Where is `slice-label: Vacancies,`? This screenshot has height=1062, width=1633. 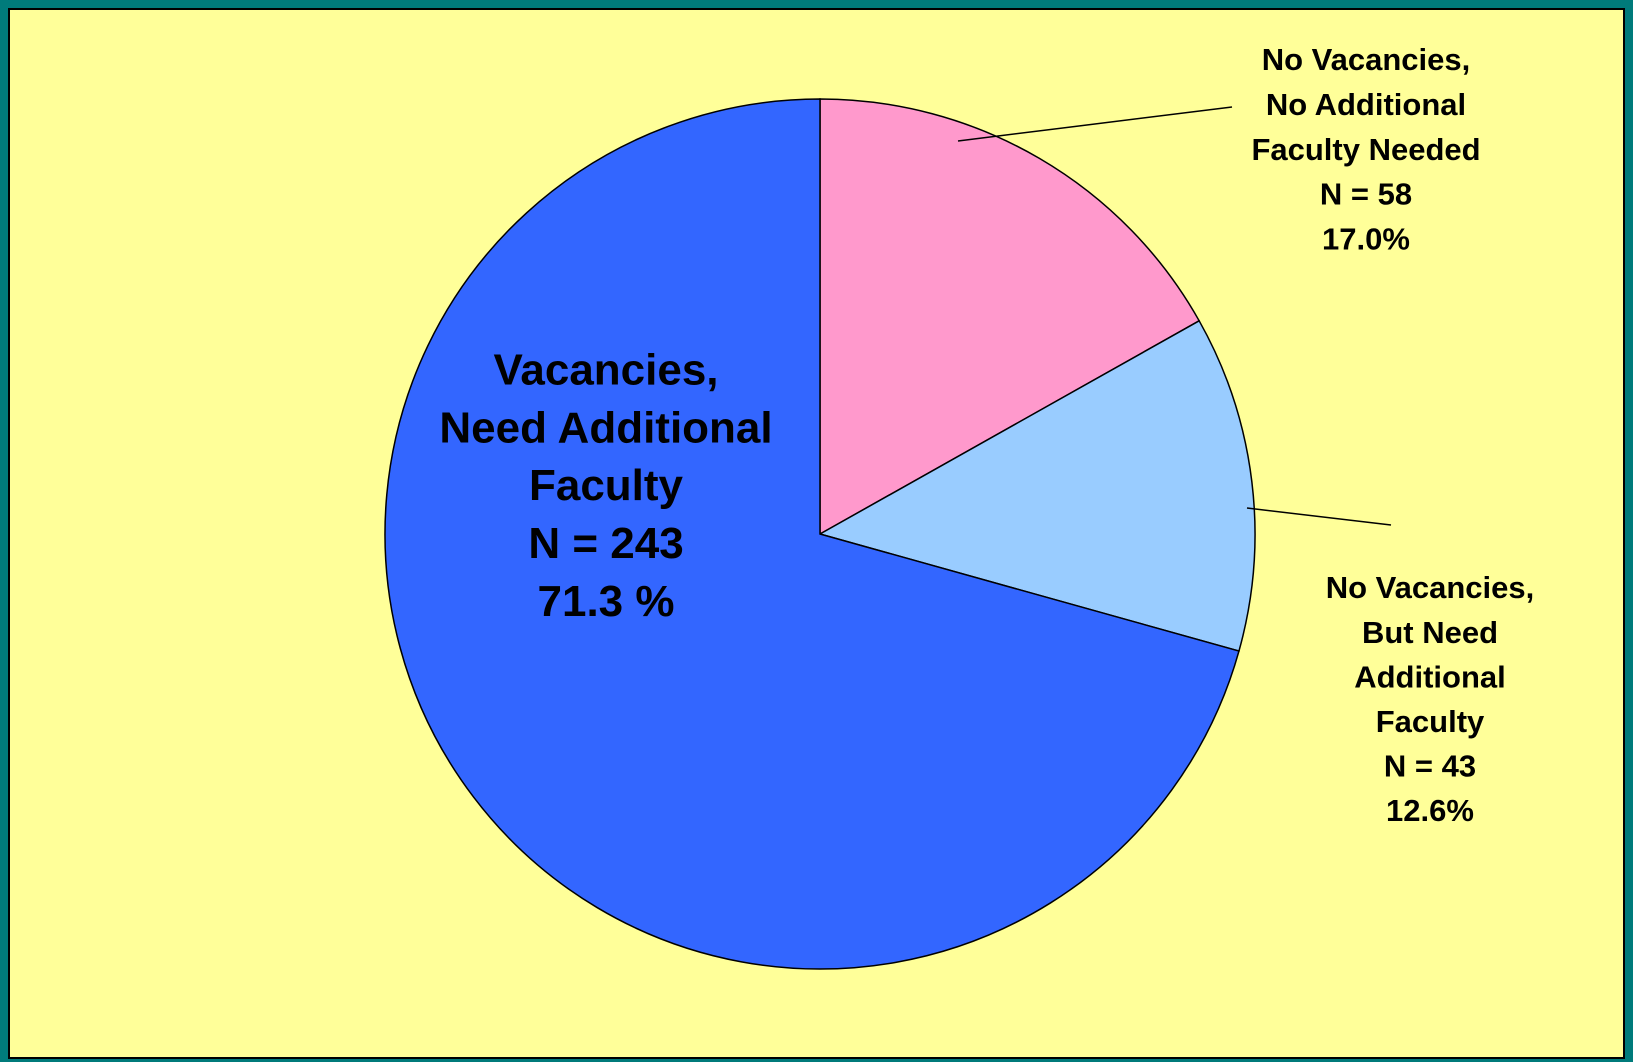
slice-label: Vacancies, is located at coordinates (605, 370).